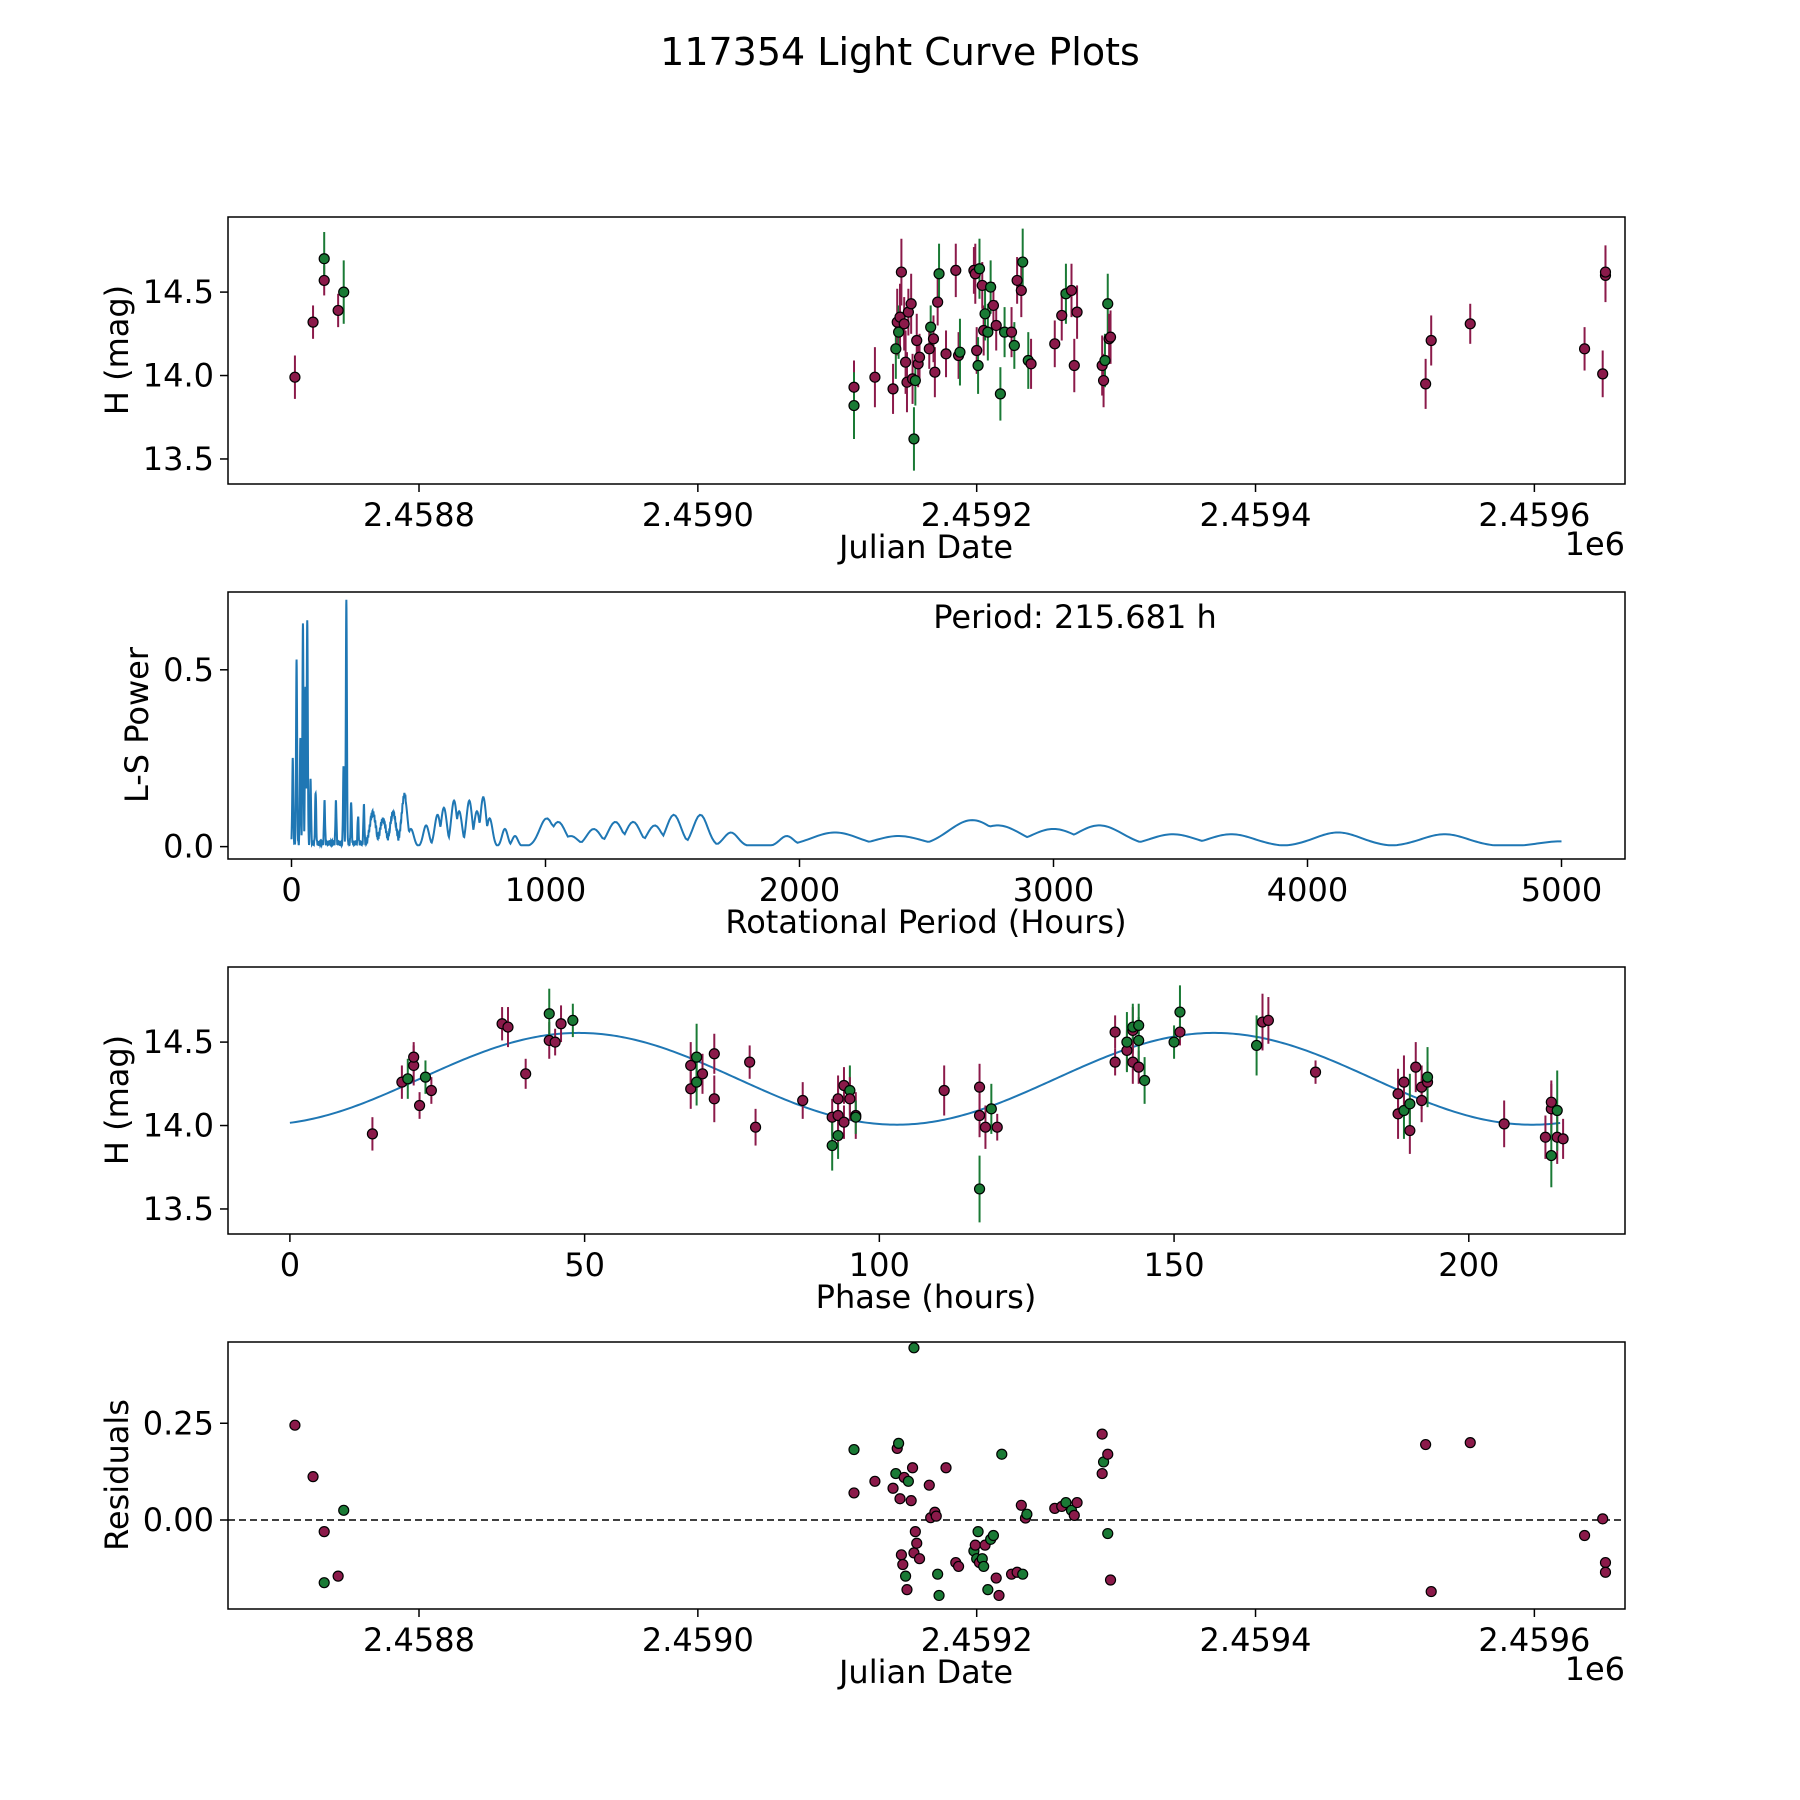 The width and height of the screenshot is (1800, 1800). What do you see at coordinates (799, 890) in the screenshot?
I see `periodogram-xtick-label: 2000` at bounding box center [799, 890].